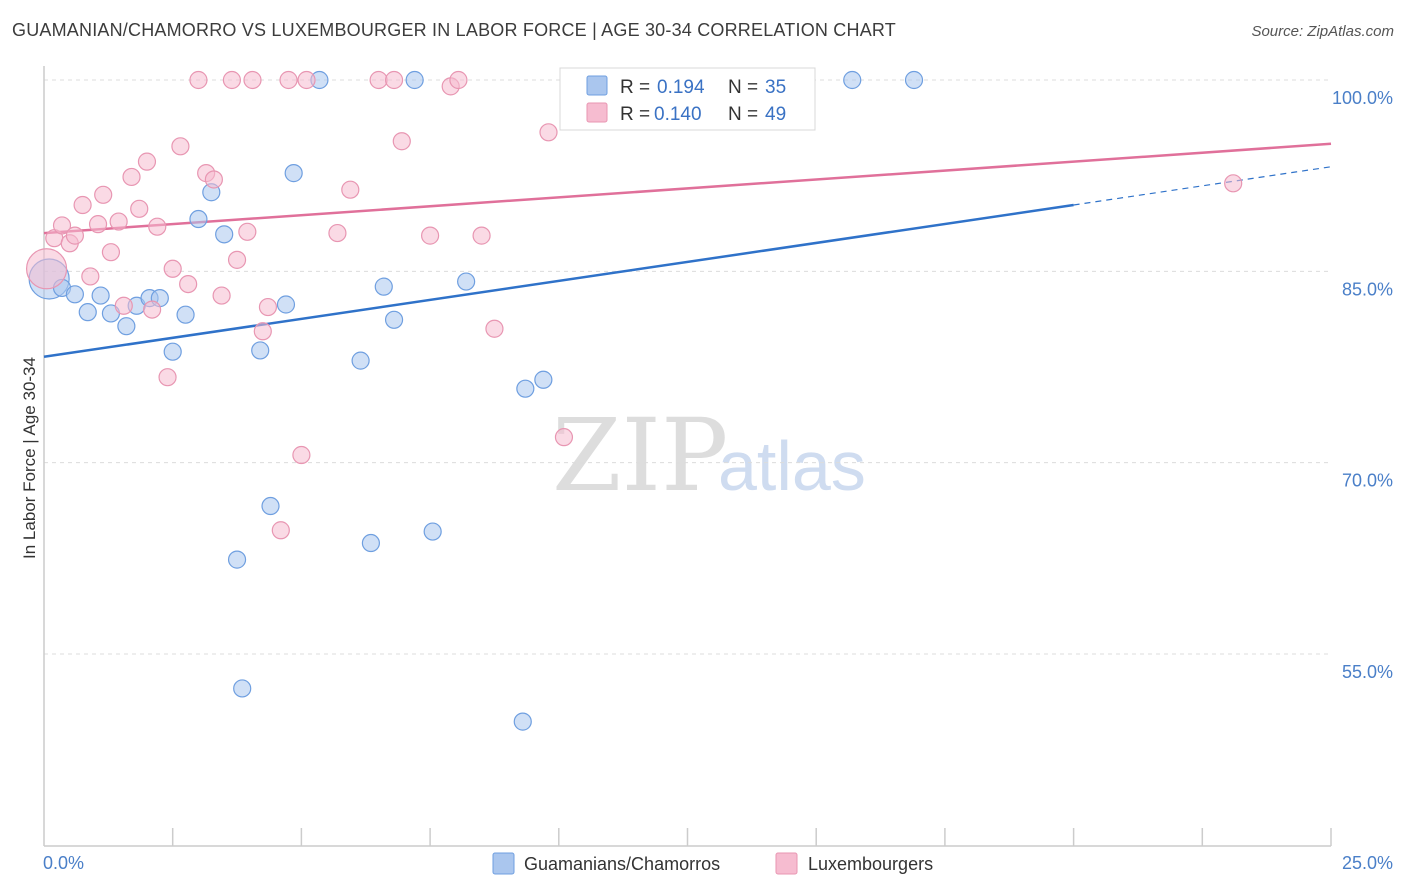  What do you see at coordinates (792, 466) in the screenshot?
I see `watermark-atlas: atlas` at bounding box center [792, 466].